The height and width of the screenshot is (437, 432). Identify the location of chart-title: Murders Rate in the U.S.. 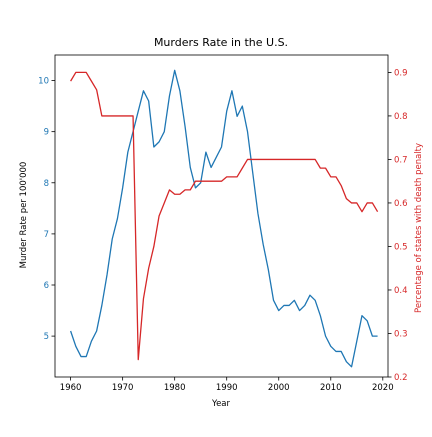
(221, 42).